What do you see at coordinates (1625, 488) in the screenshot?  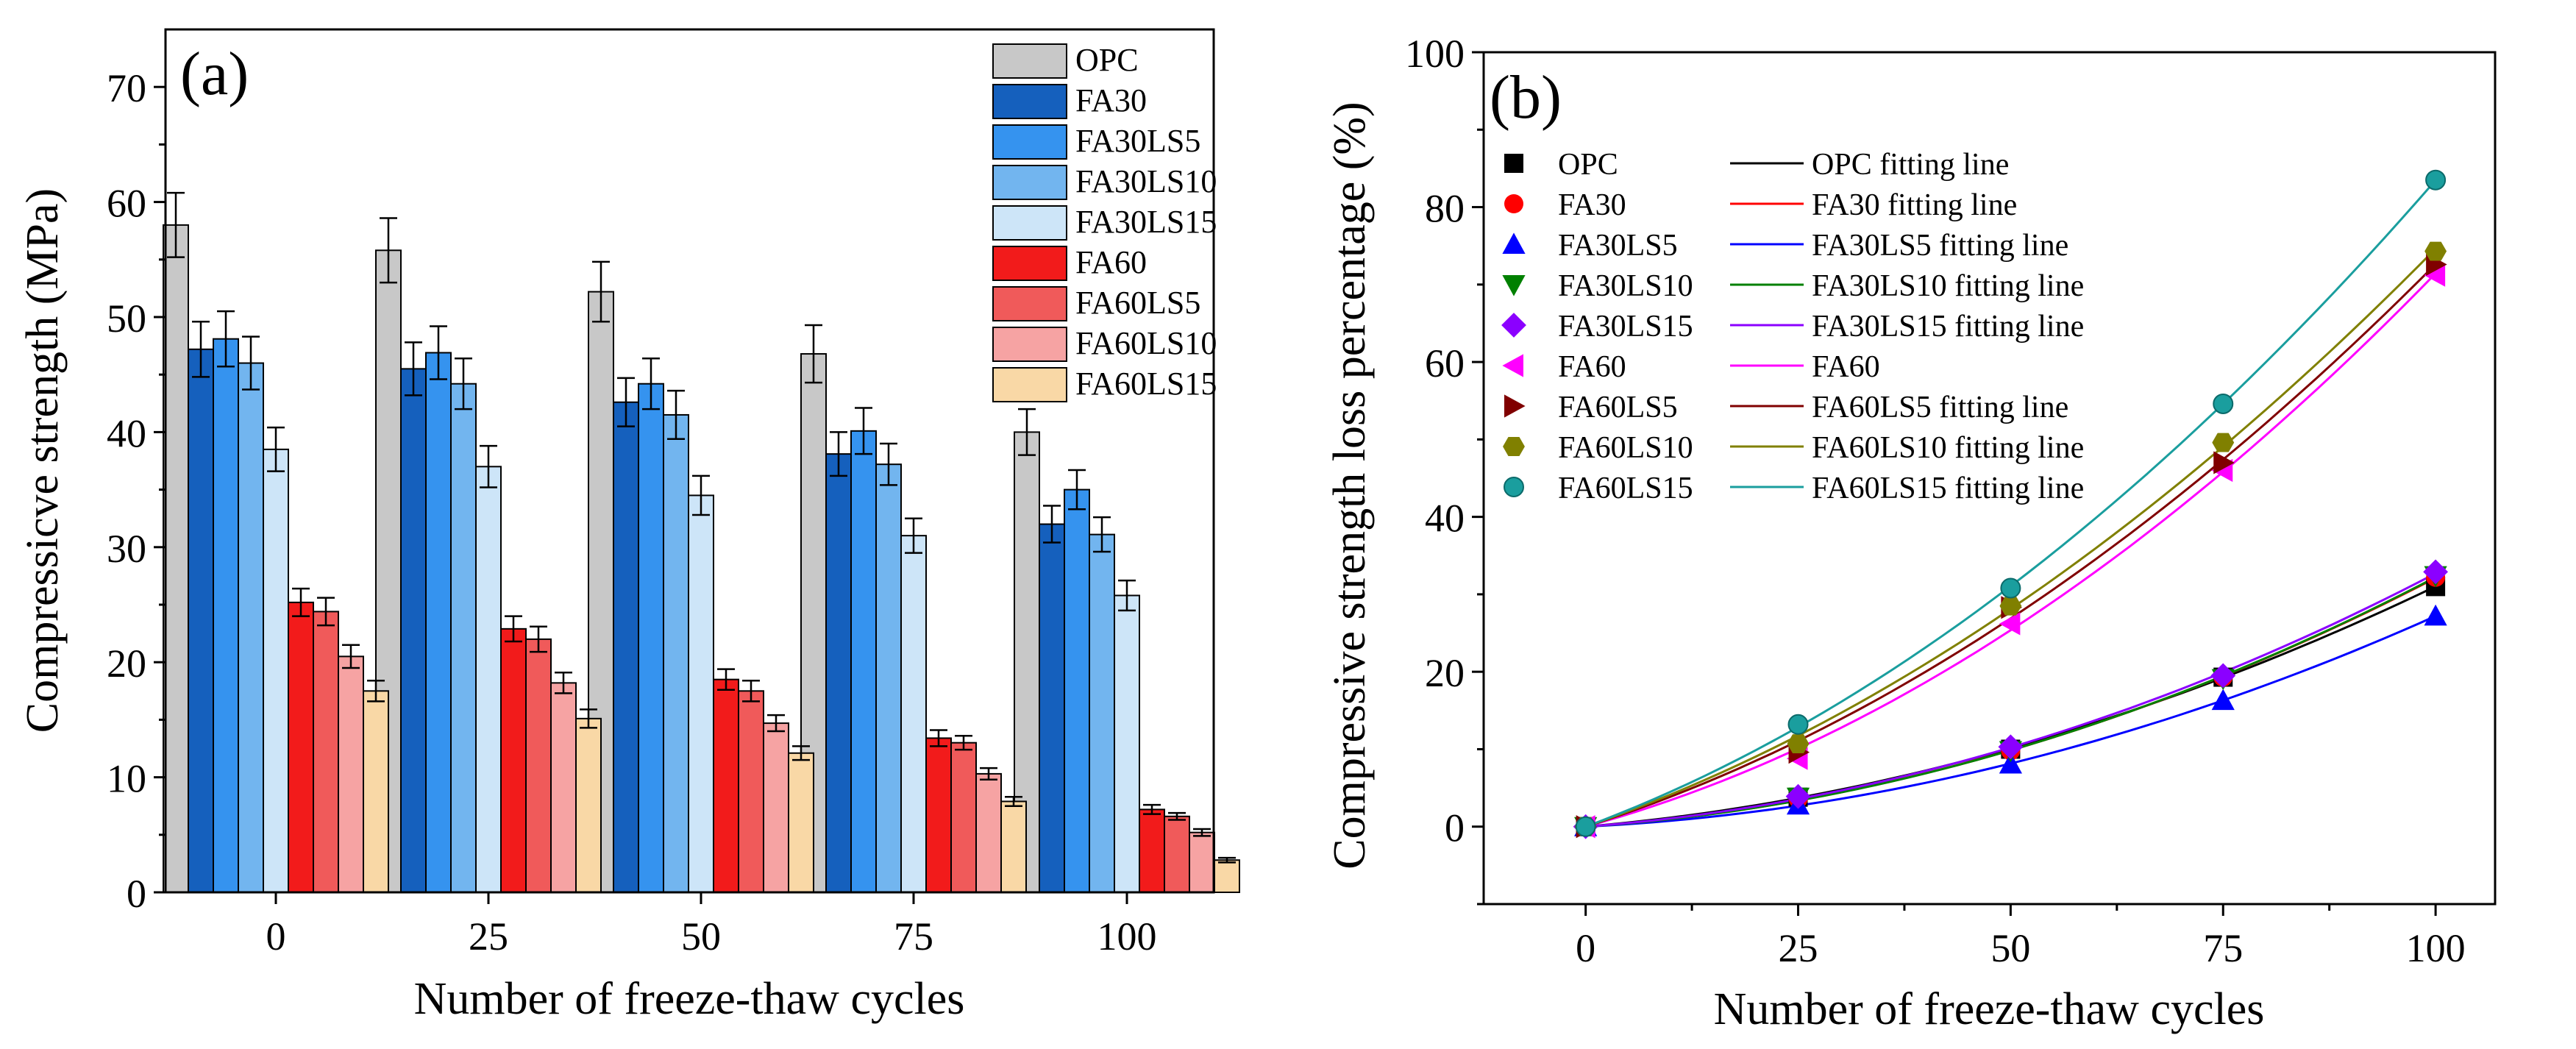 I see `legend-label-fa60ls15: FA60LS15` at bounding box center [1625, 488].